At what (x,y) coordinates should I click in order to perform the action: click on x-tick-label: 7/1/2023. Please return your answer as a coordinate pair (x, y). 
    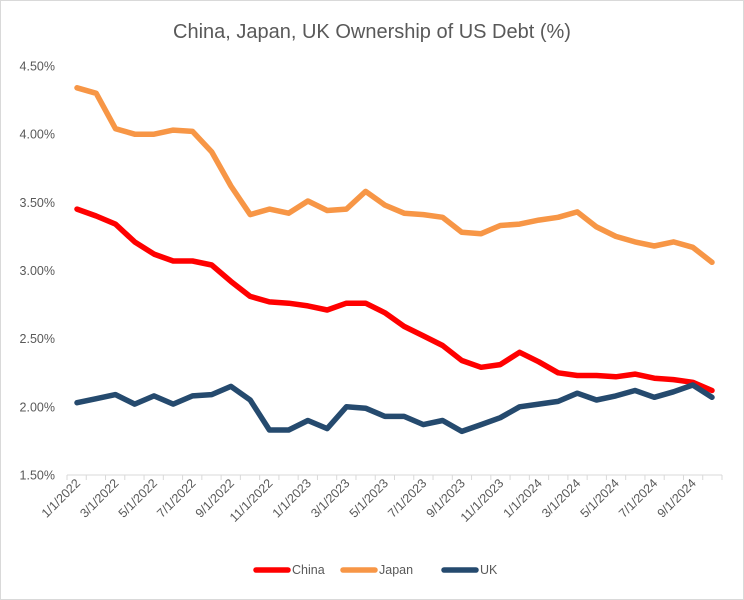
    Looking at the image, I should click on (407, 498).